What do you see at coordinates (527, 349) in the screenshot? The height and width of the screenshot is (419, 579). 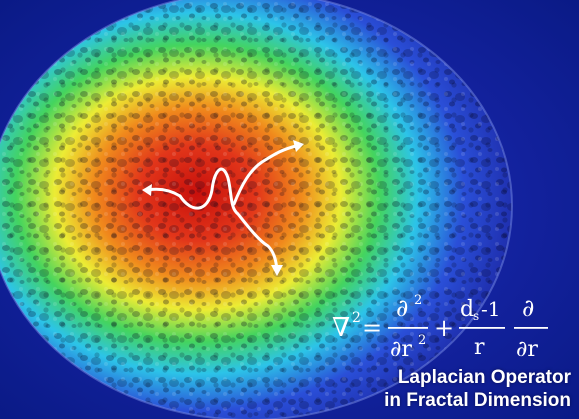 I see `frac3-denominator: ∂r` at bounding box center [527, 349].